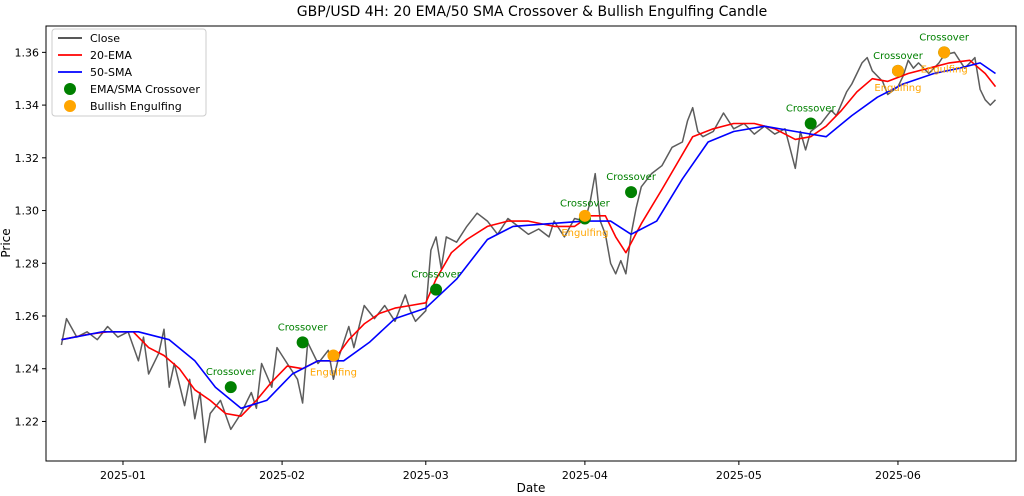  Describe the element at coordinates (739, 475) in the screenshot. I see `x-tick-label: 2025-05` at that location.